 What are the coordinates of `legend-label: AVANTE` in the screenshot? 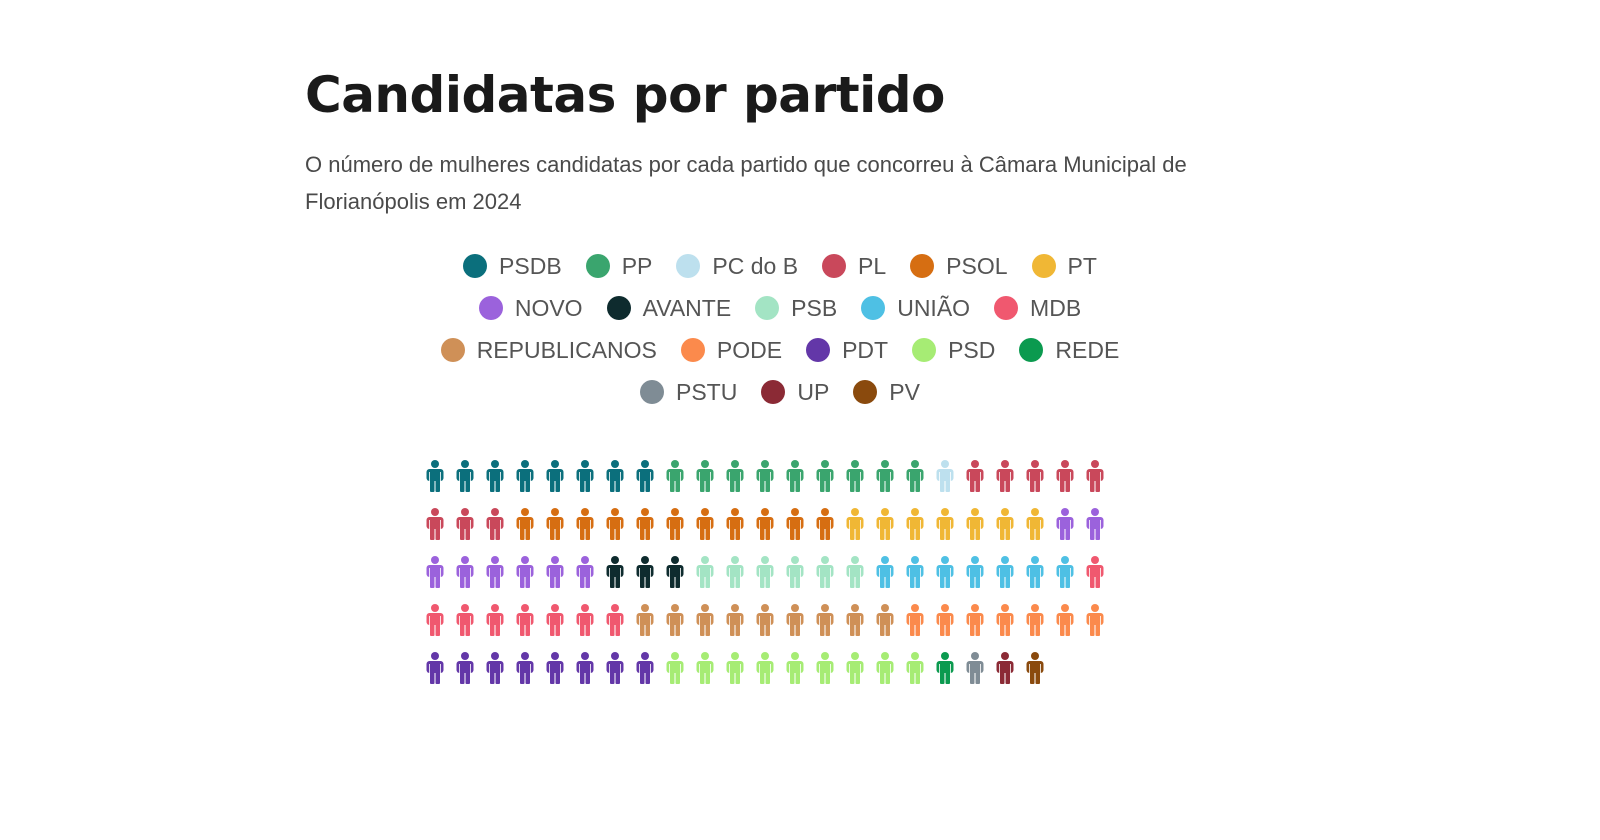 It's located at (687, 307).